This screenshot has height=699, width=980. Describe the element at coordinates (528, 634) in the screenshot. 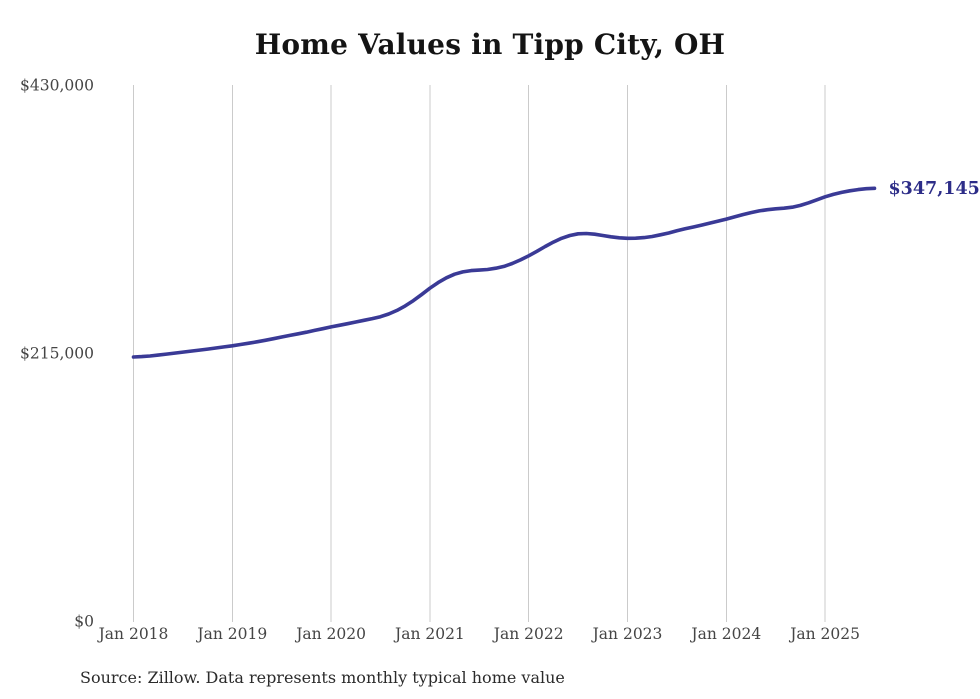

I see `x-tick-label: Jan 2022` at that location.